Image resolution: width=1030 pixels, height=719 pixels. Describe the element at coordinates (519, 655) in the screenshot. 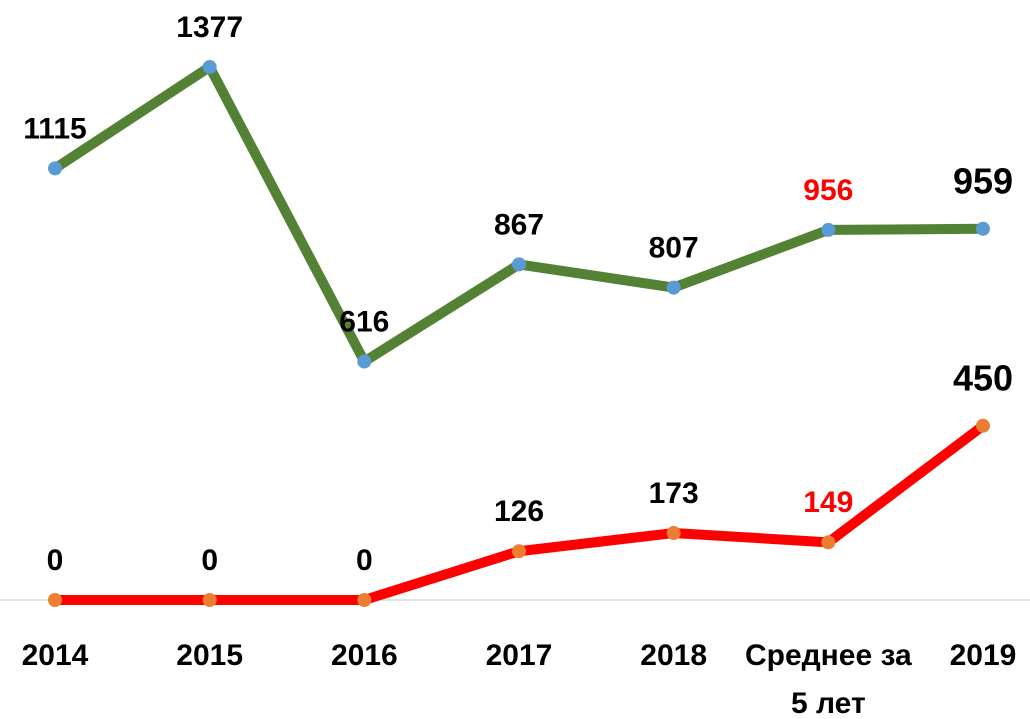

I see `x-tick-label: 2017` at that location.